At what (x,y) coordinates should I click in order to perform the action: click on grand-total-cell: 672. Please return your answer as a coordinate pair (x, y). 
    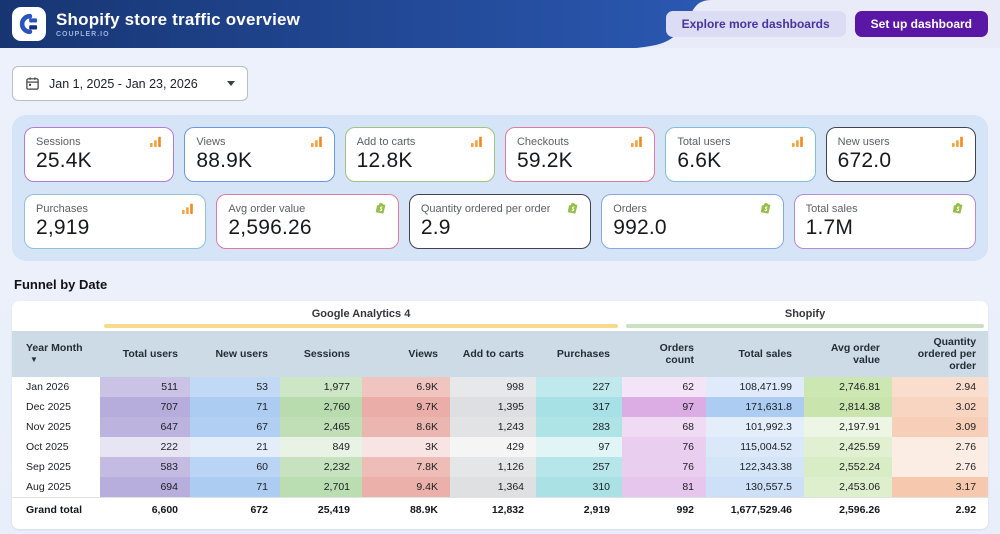
    Looking at the image, I should click on (235, 508).